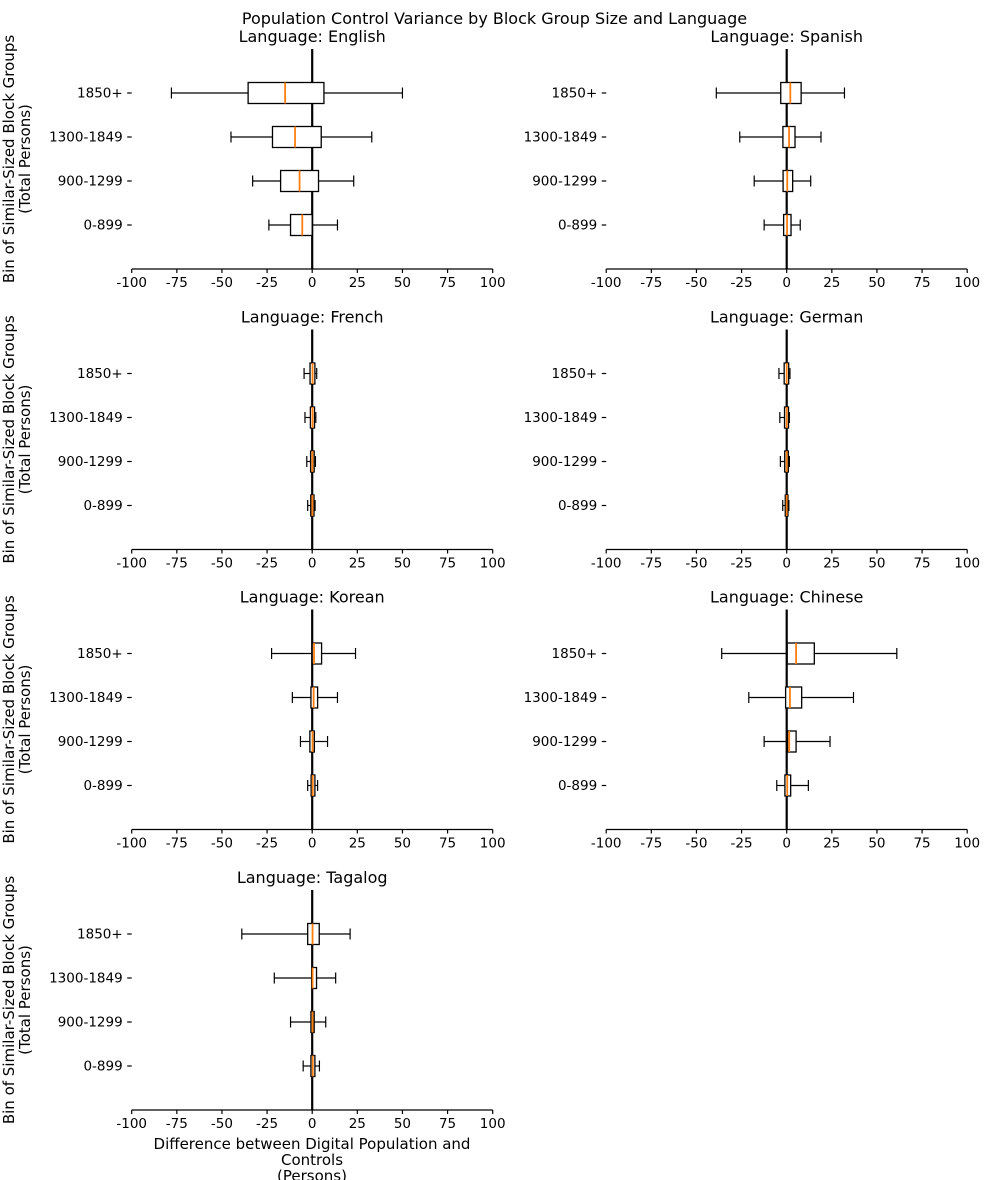 Image resolution: width=989 pixels, height=1180 pixels. What do you see at coordinates (312, 317) in the screenshot?
I see `subplot-title: Language: French` at bounding box center [312, 317].